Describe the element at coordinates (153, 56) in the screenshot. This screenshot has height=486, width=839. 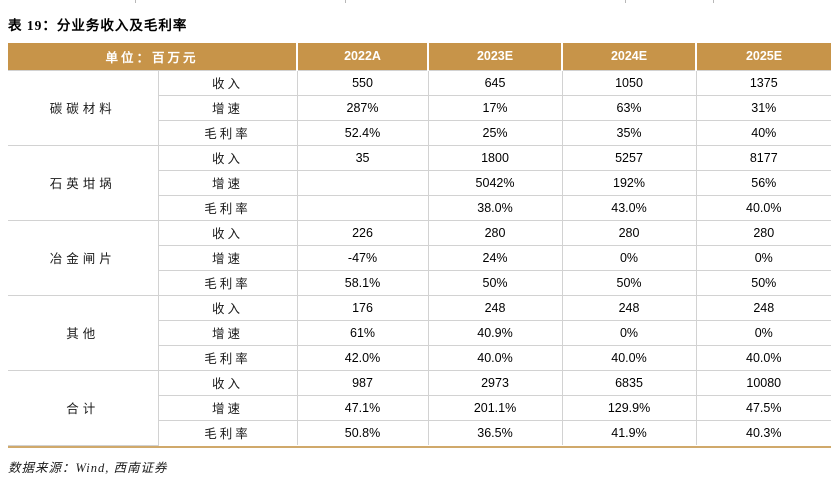
I see `unit-header-cell: 单位：百万元` at that location.